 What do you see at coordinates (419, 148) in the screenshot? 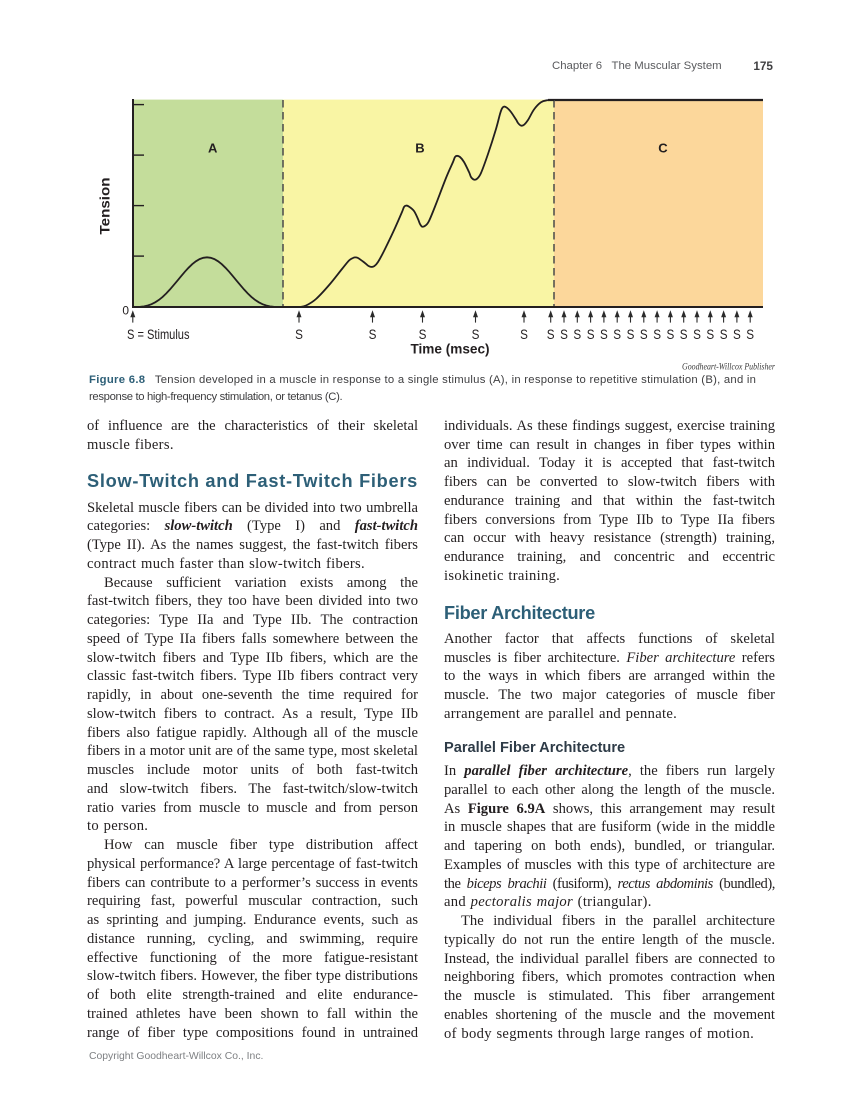
I see `svg-text: B` at bounding box center [419, 148].